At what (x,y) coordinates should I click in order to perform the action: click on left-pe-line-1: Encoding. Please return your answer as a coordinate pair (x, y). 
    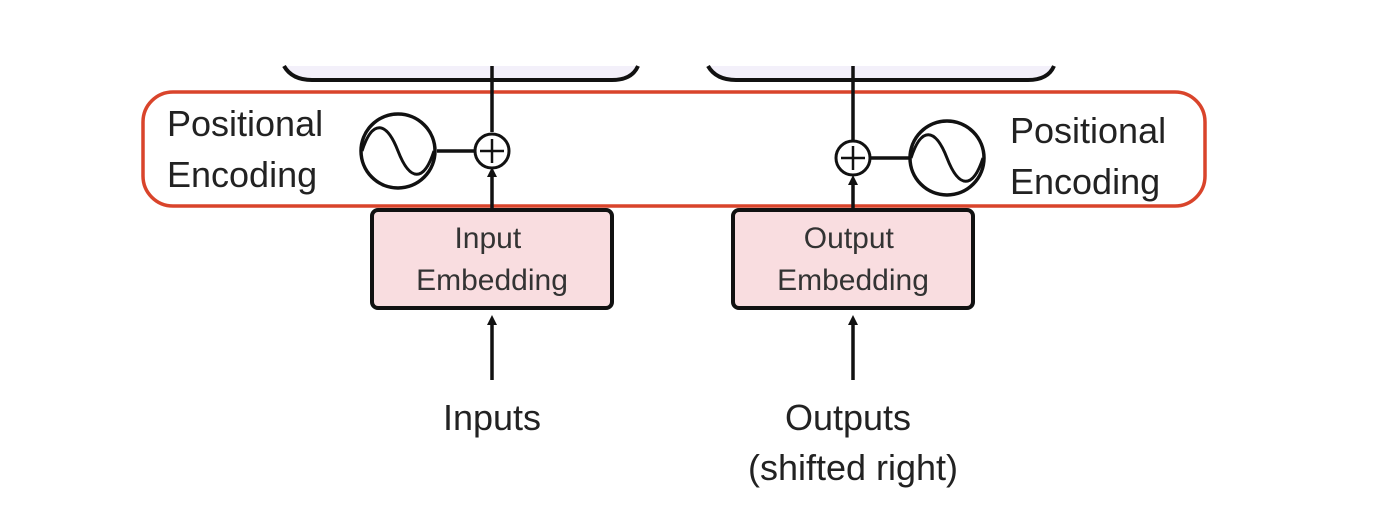
    Looking at the image, I should click on (242, 174).